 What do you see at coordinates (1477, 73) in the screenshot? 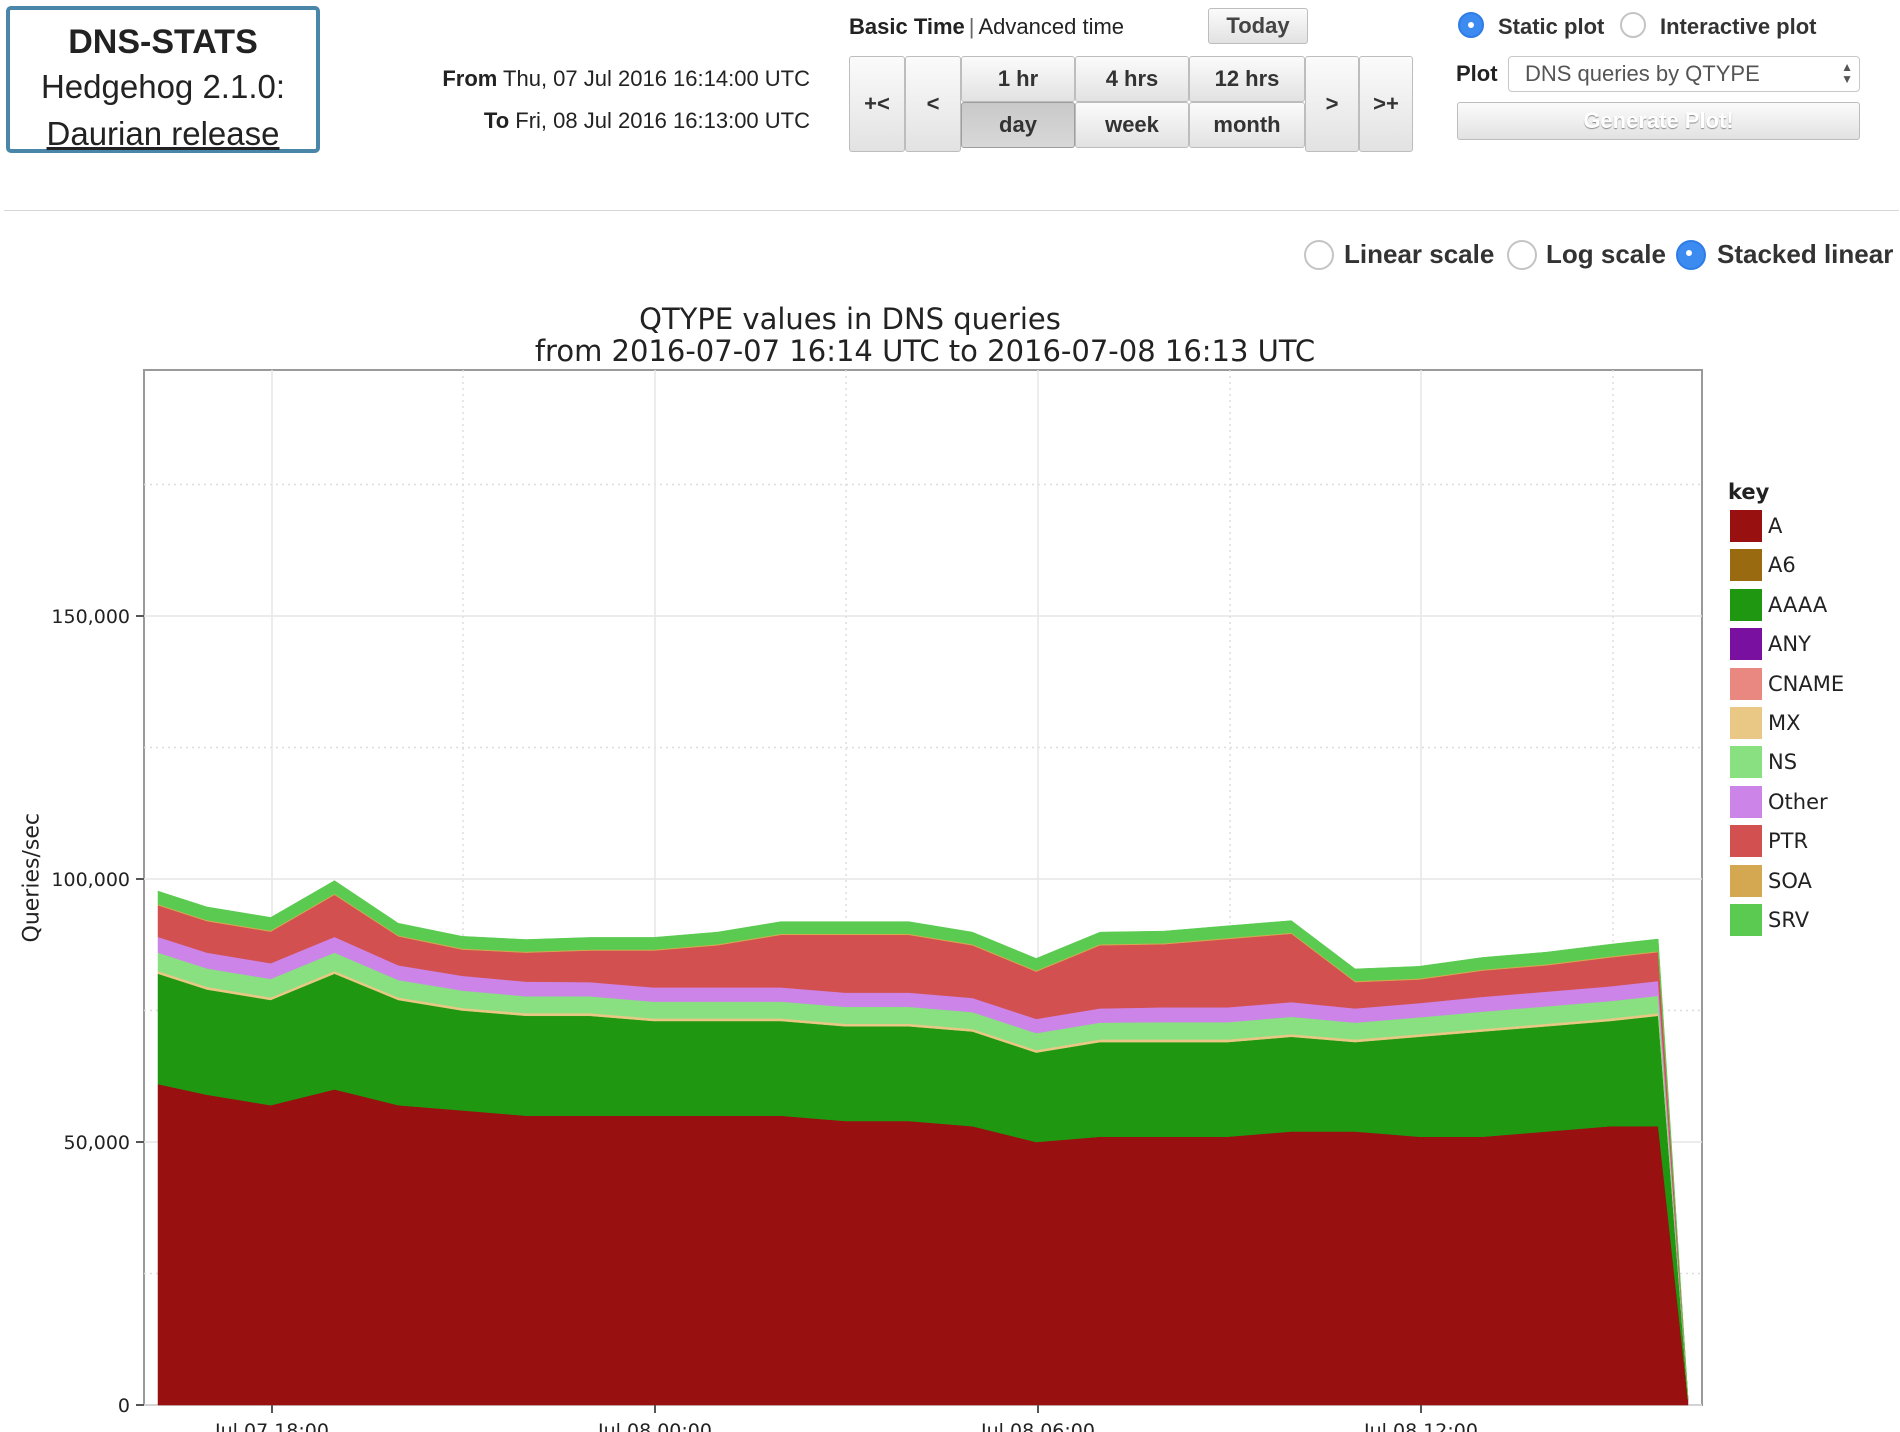
I see `plot-select-label: Plot` at bounding box center [1477, 73].